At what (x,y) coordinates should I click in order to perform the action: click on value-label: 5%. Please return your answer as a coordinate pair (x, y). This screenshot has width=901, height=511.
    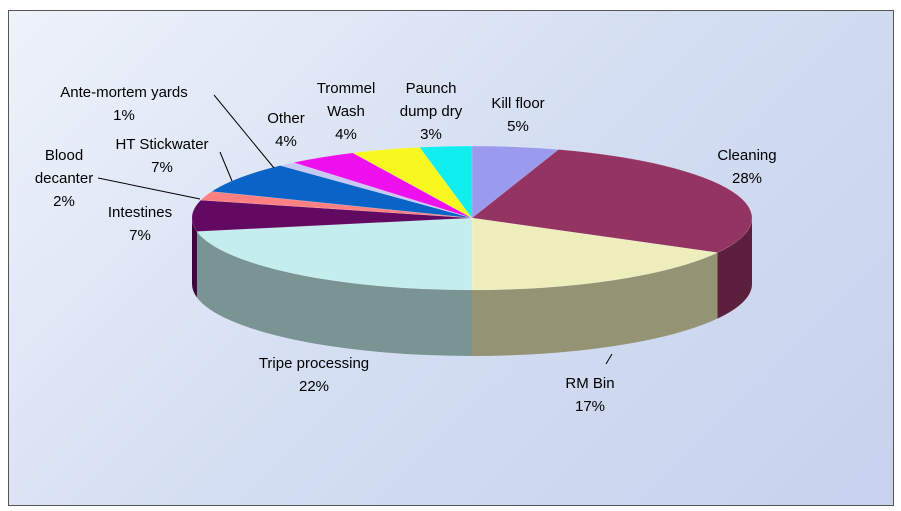
    Looking at the image, I should click on (518, 126).